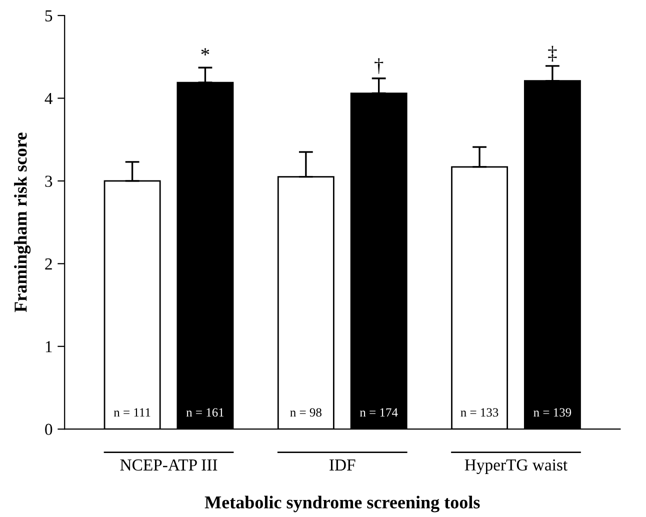 This screenshot has width=646, height=517. What do you see at coordinates (49, 346) in the screenshot?
I see `y-tick-label: 1` at bounding box center [49, 346].